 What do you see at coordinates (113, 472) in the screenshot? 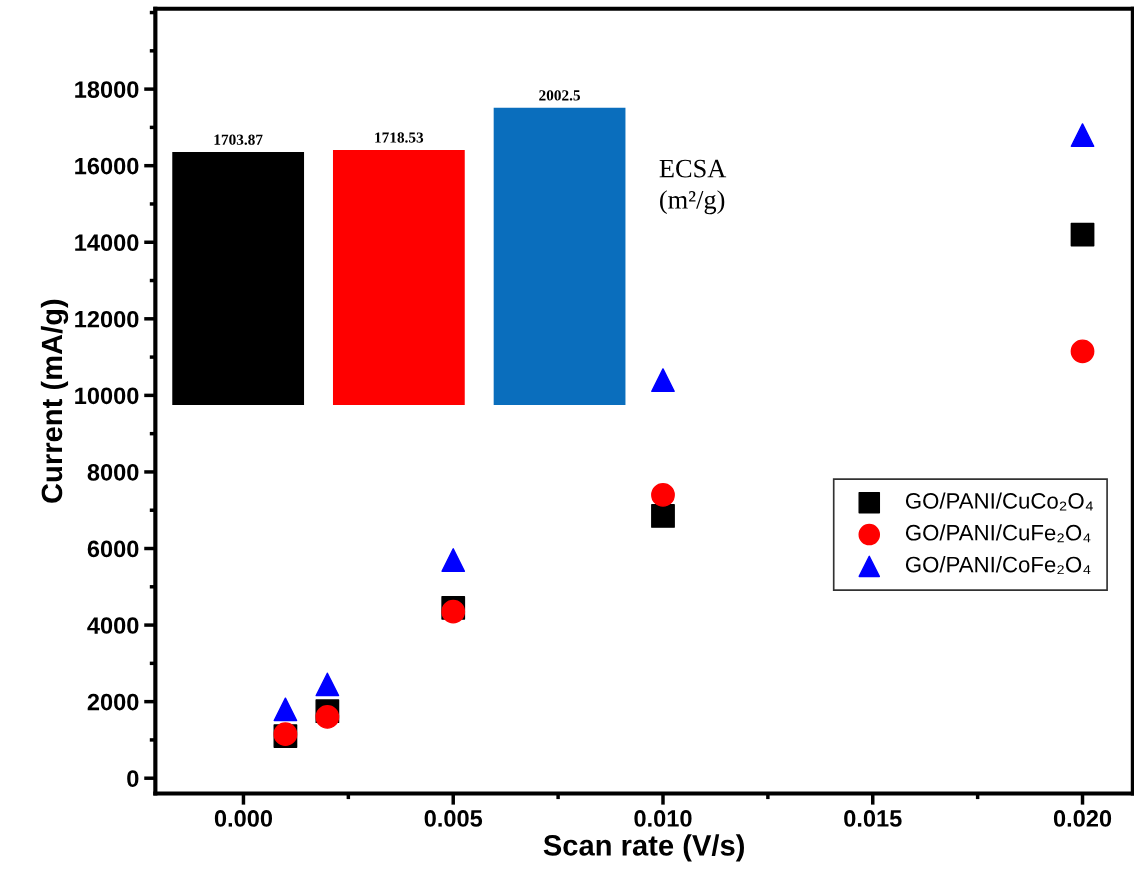
I see `y-tick-label: 8000` at bounding box center [113, 472].